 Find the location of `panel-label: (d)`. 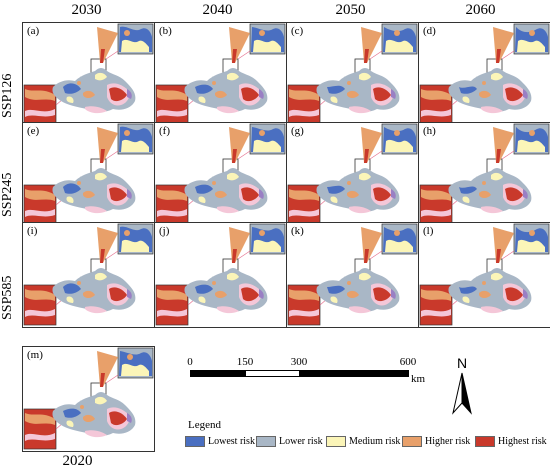

panel-label: (d) is located at coordinates (429, 31).